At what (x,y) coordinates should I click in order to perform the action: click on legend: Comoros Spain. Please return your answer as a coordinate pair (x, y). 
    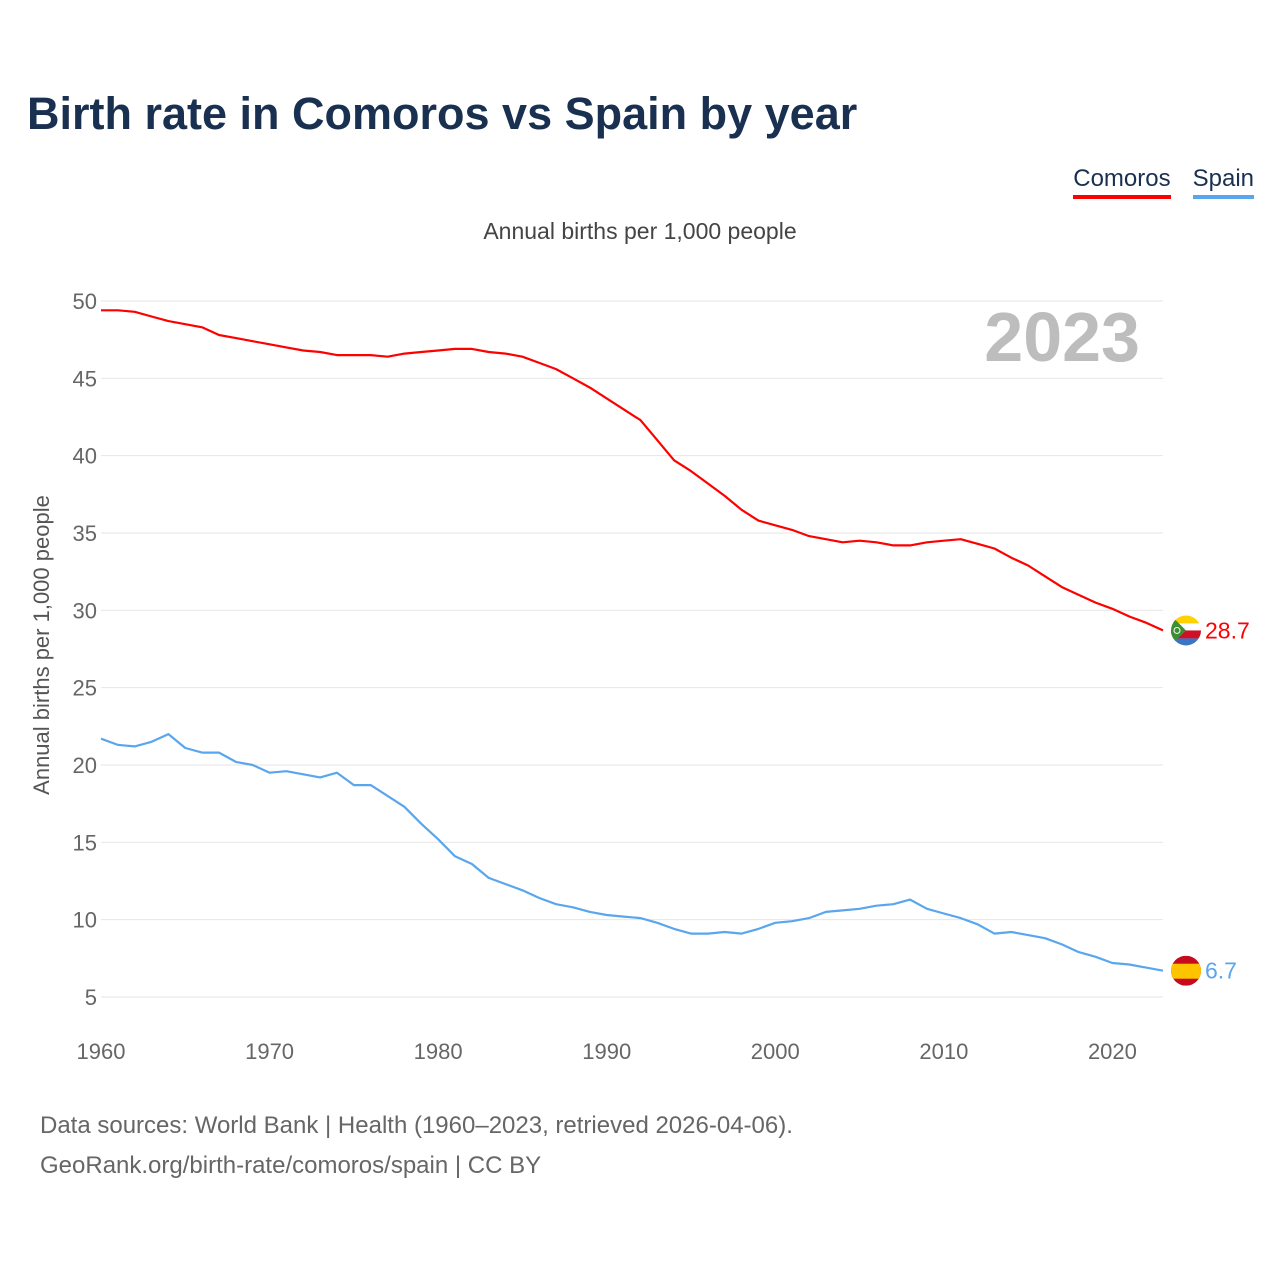
    Looking at the image, I should click on (1163, 182).